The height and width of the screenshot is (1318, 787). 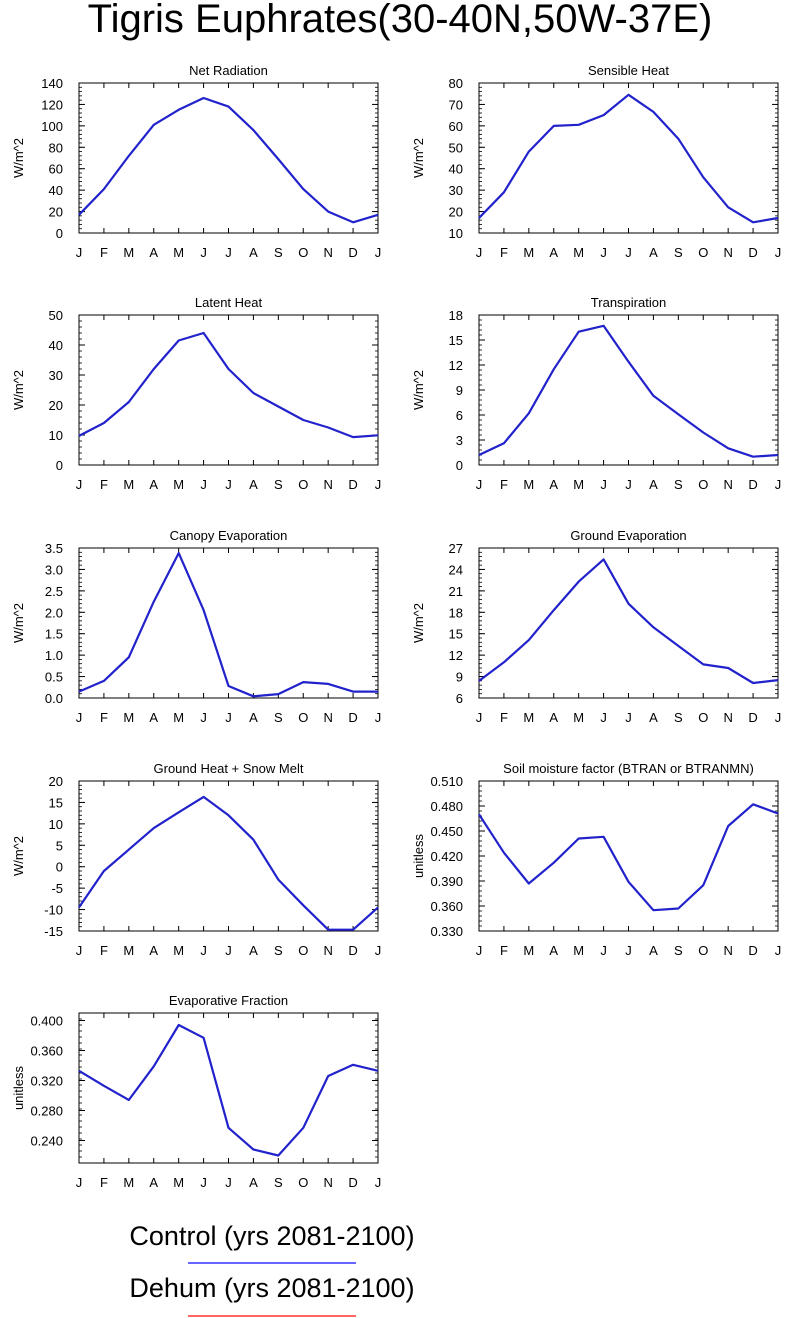 I want to click on y-tick-label: 12, so click(x=456, y=365).